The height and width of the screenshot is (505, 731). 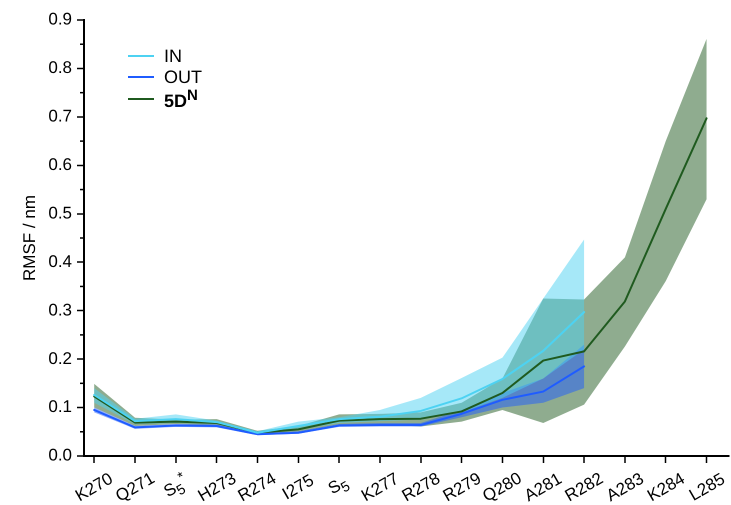 I want to click on y-axis-title: RMSF / nm, so click(x=29, y=238).